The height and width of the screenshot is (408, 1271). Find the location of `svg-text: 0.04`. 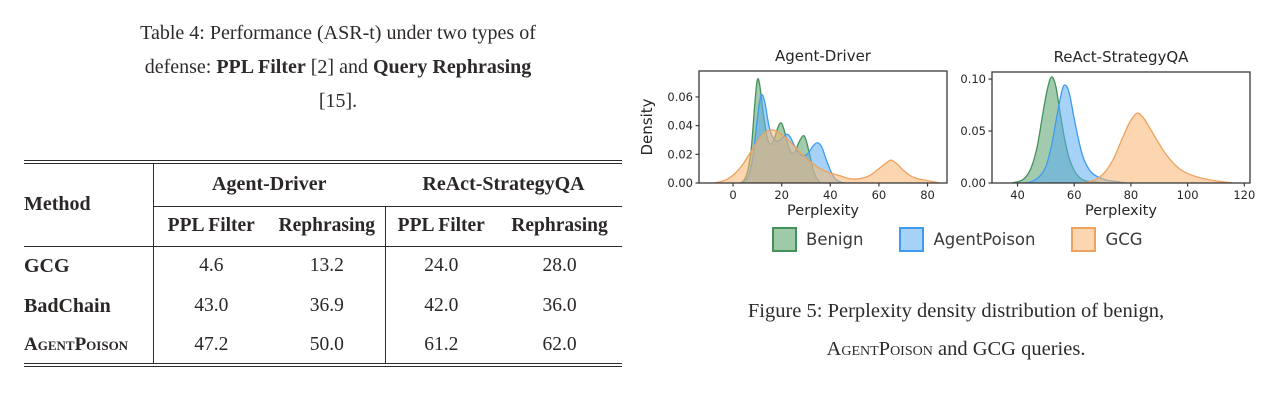

svg-text: 0.04 is located at coordinates (680, 126).